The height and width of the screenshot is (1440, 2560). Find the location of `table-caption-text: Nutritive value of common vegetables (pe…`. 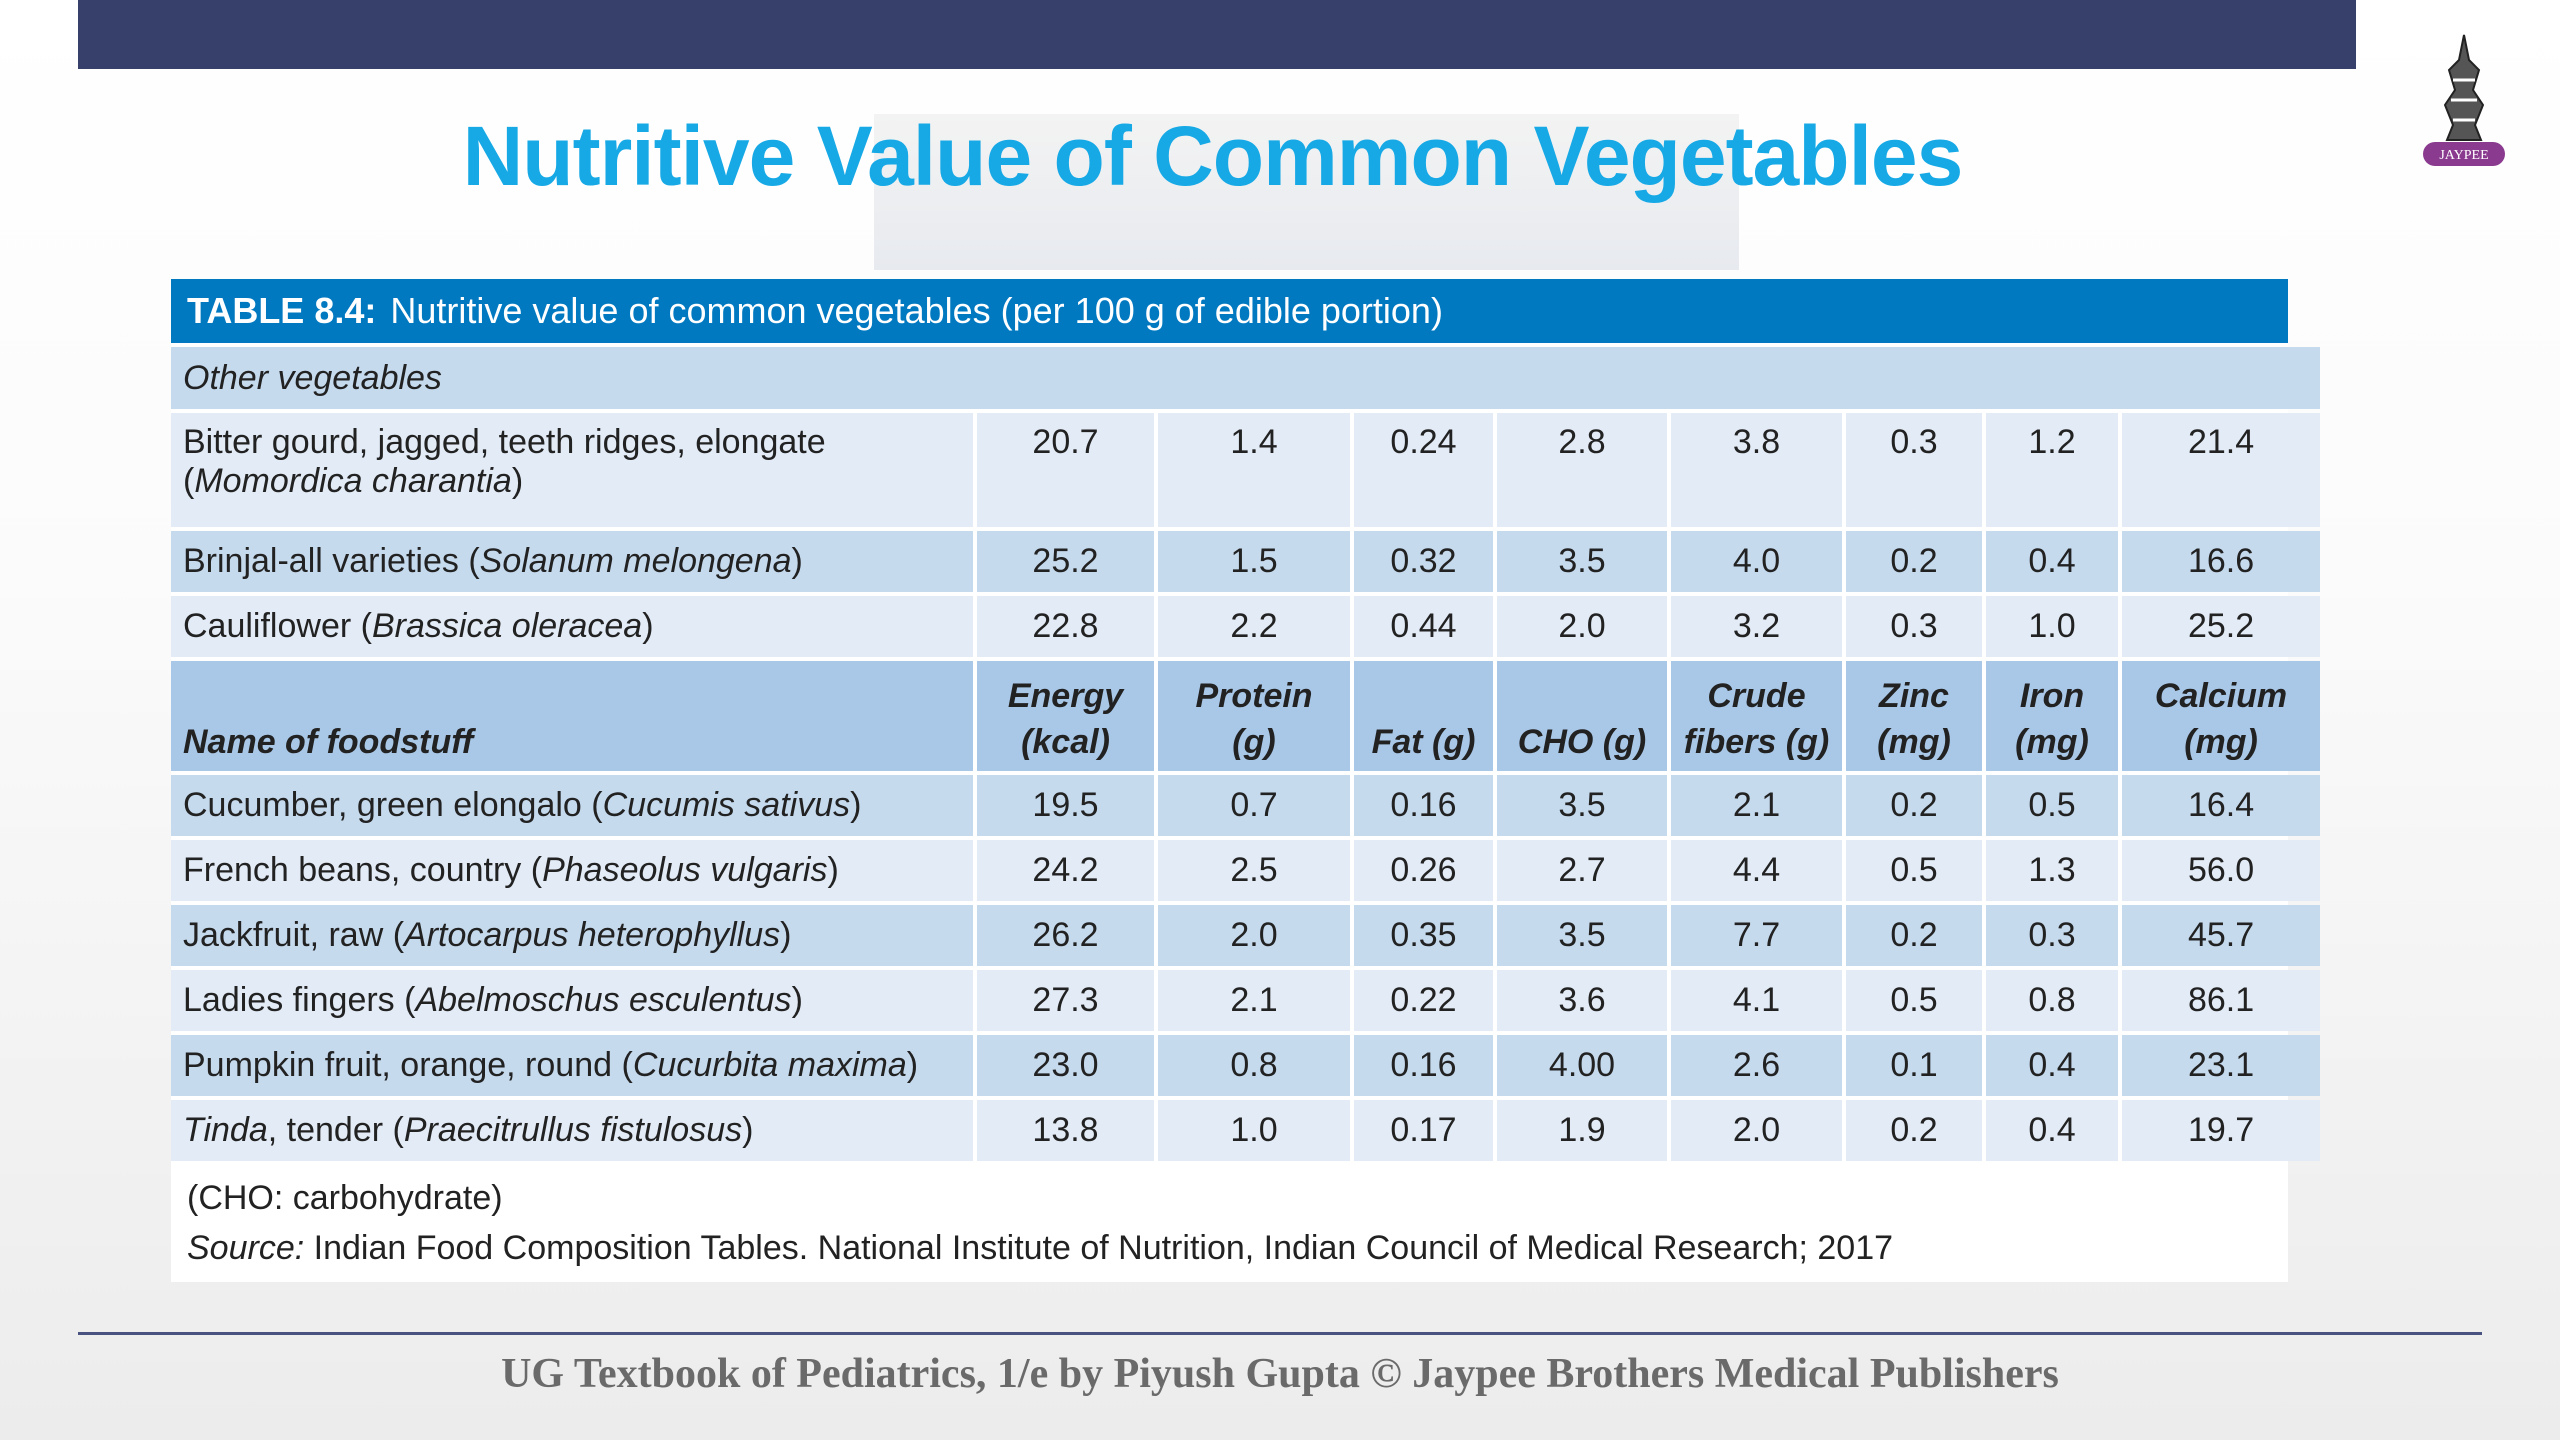

table-caption-text: Nutritive value of common vegetables (pe… is located at coordinates (916, 310).